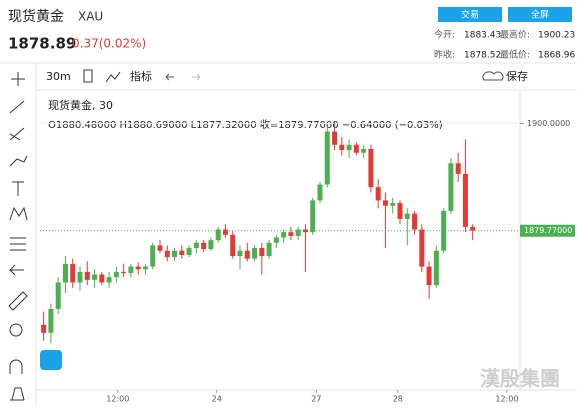  Describe the element at coordinates (18, 236) in the screenshot. I see `drawing-tools` at that location.